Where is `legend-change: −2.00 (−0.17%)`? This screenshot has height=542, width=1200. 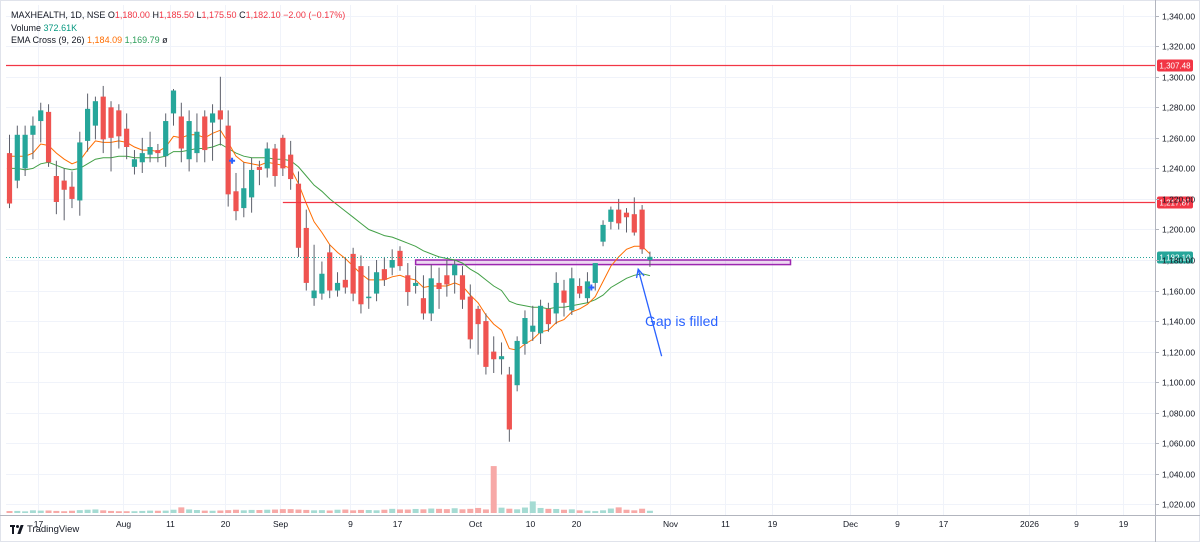
legend-change: −2.00 (−0.17%) is located at coordinates (314, 15).